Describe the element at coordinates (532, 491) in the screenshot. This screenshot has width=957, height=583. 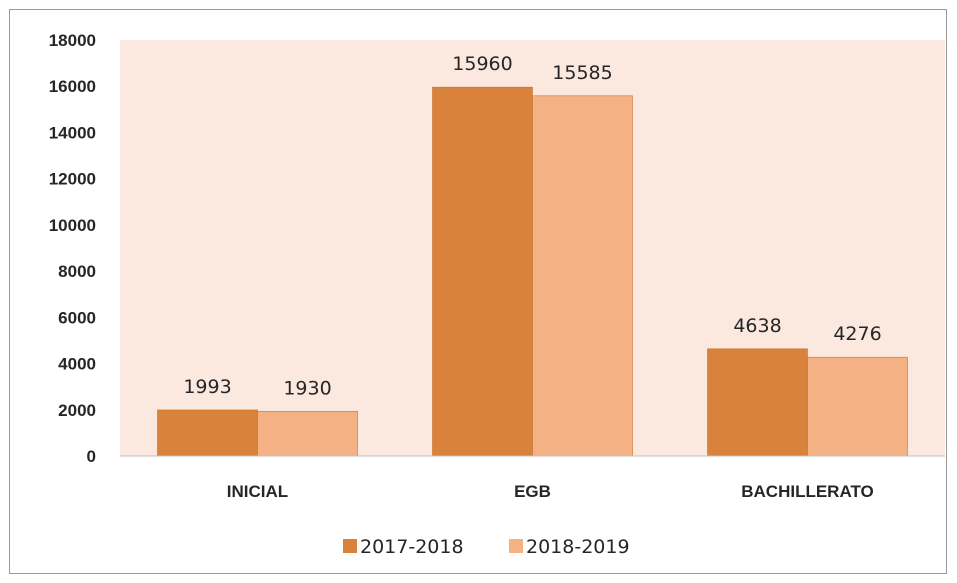
I see `x-tick-label: EGB` at that location.